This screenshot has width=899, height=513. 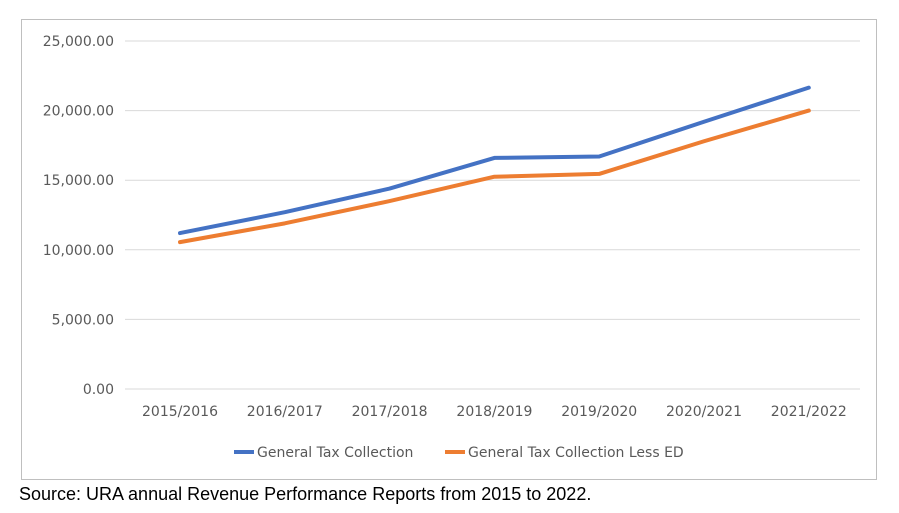 I want to click on x-tick-label: 2016/2017, so click(x=285, y=412).